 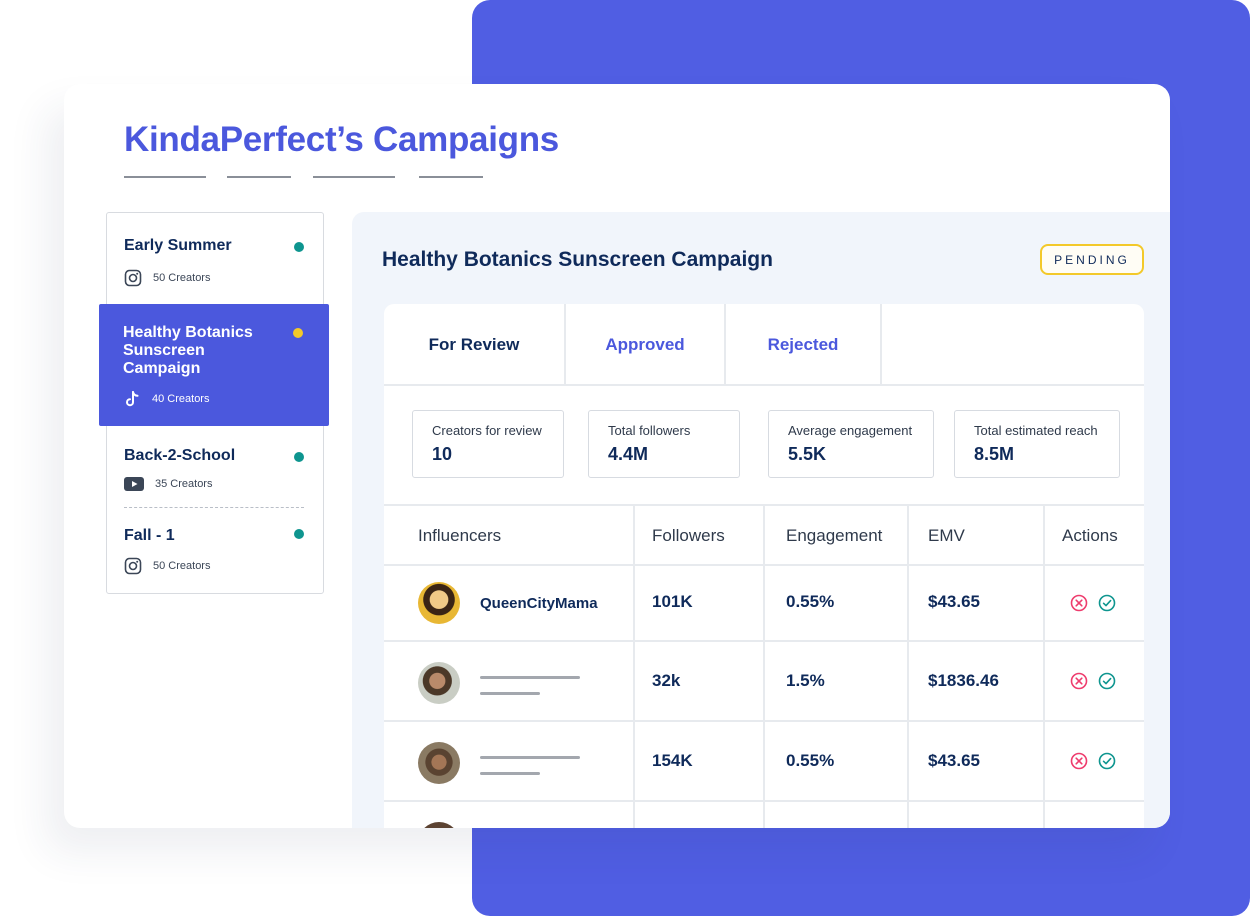 I want to click on campaign-name: Back-2-School, so click(x=180, y=455).